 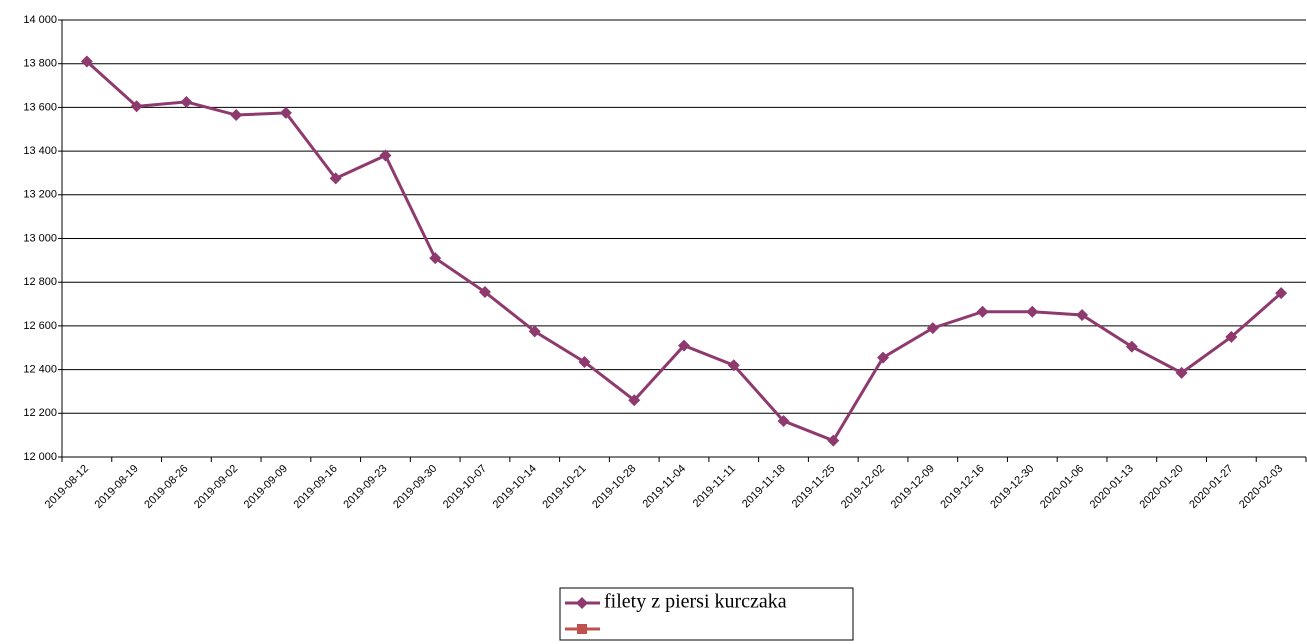 What do you see at coordinates (40, 326) in the screenshot?
I see `y-tick-label: 12 600` at bounding box center [40, 326].